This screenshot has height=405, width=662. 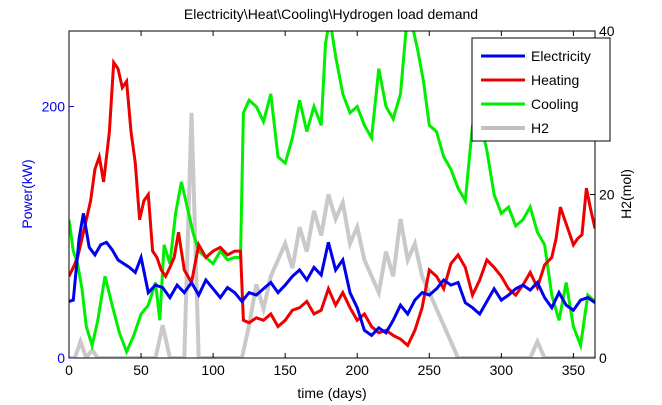 I want to click on legend-items: Electricity Heating Cooling H2, so click(x=536, y=92).